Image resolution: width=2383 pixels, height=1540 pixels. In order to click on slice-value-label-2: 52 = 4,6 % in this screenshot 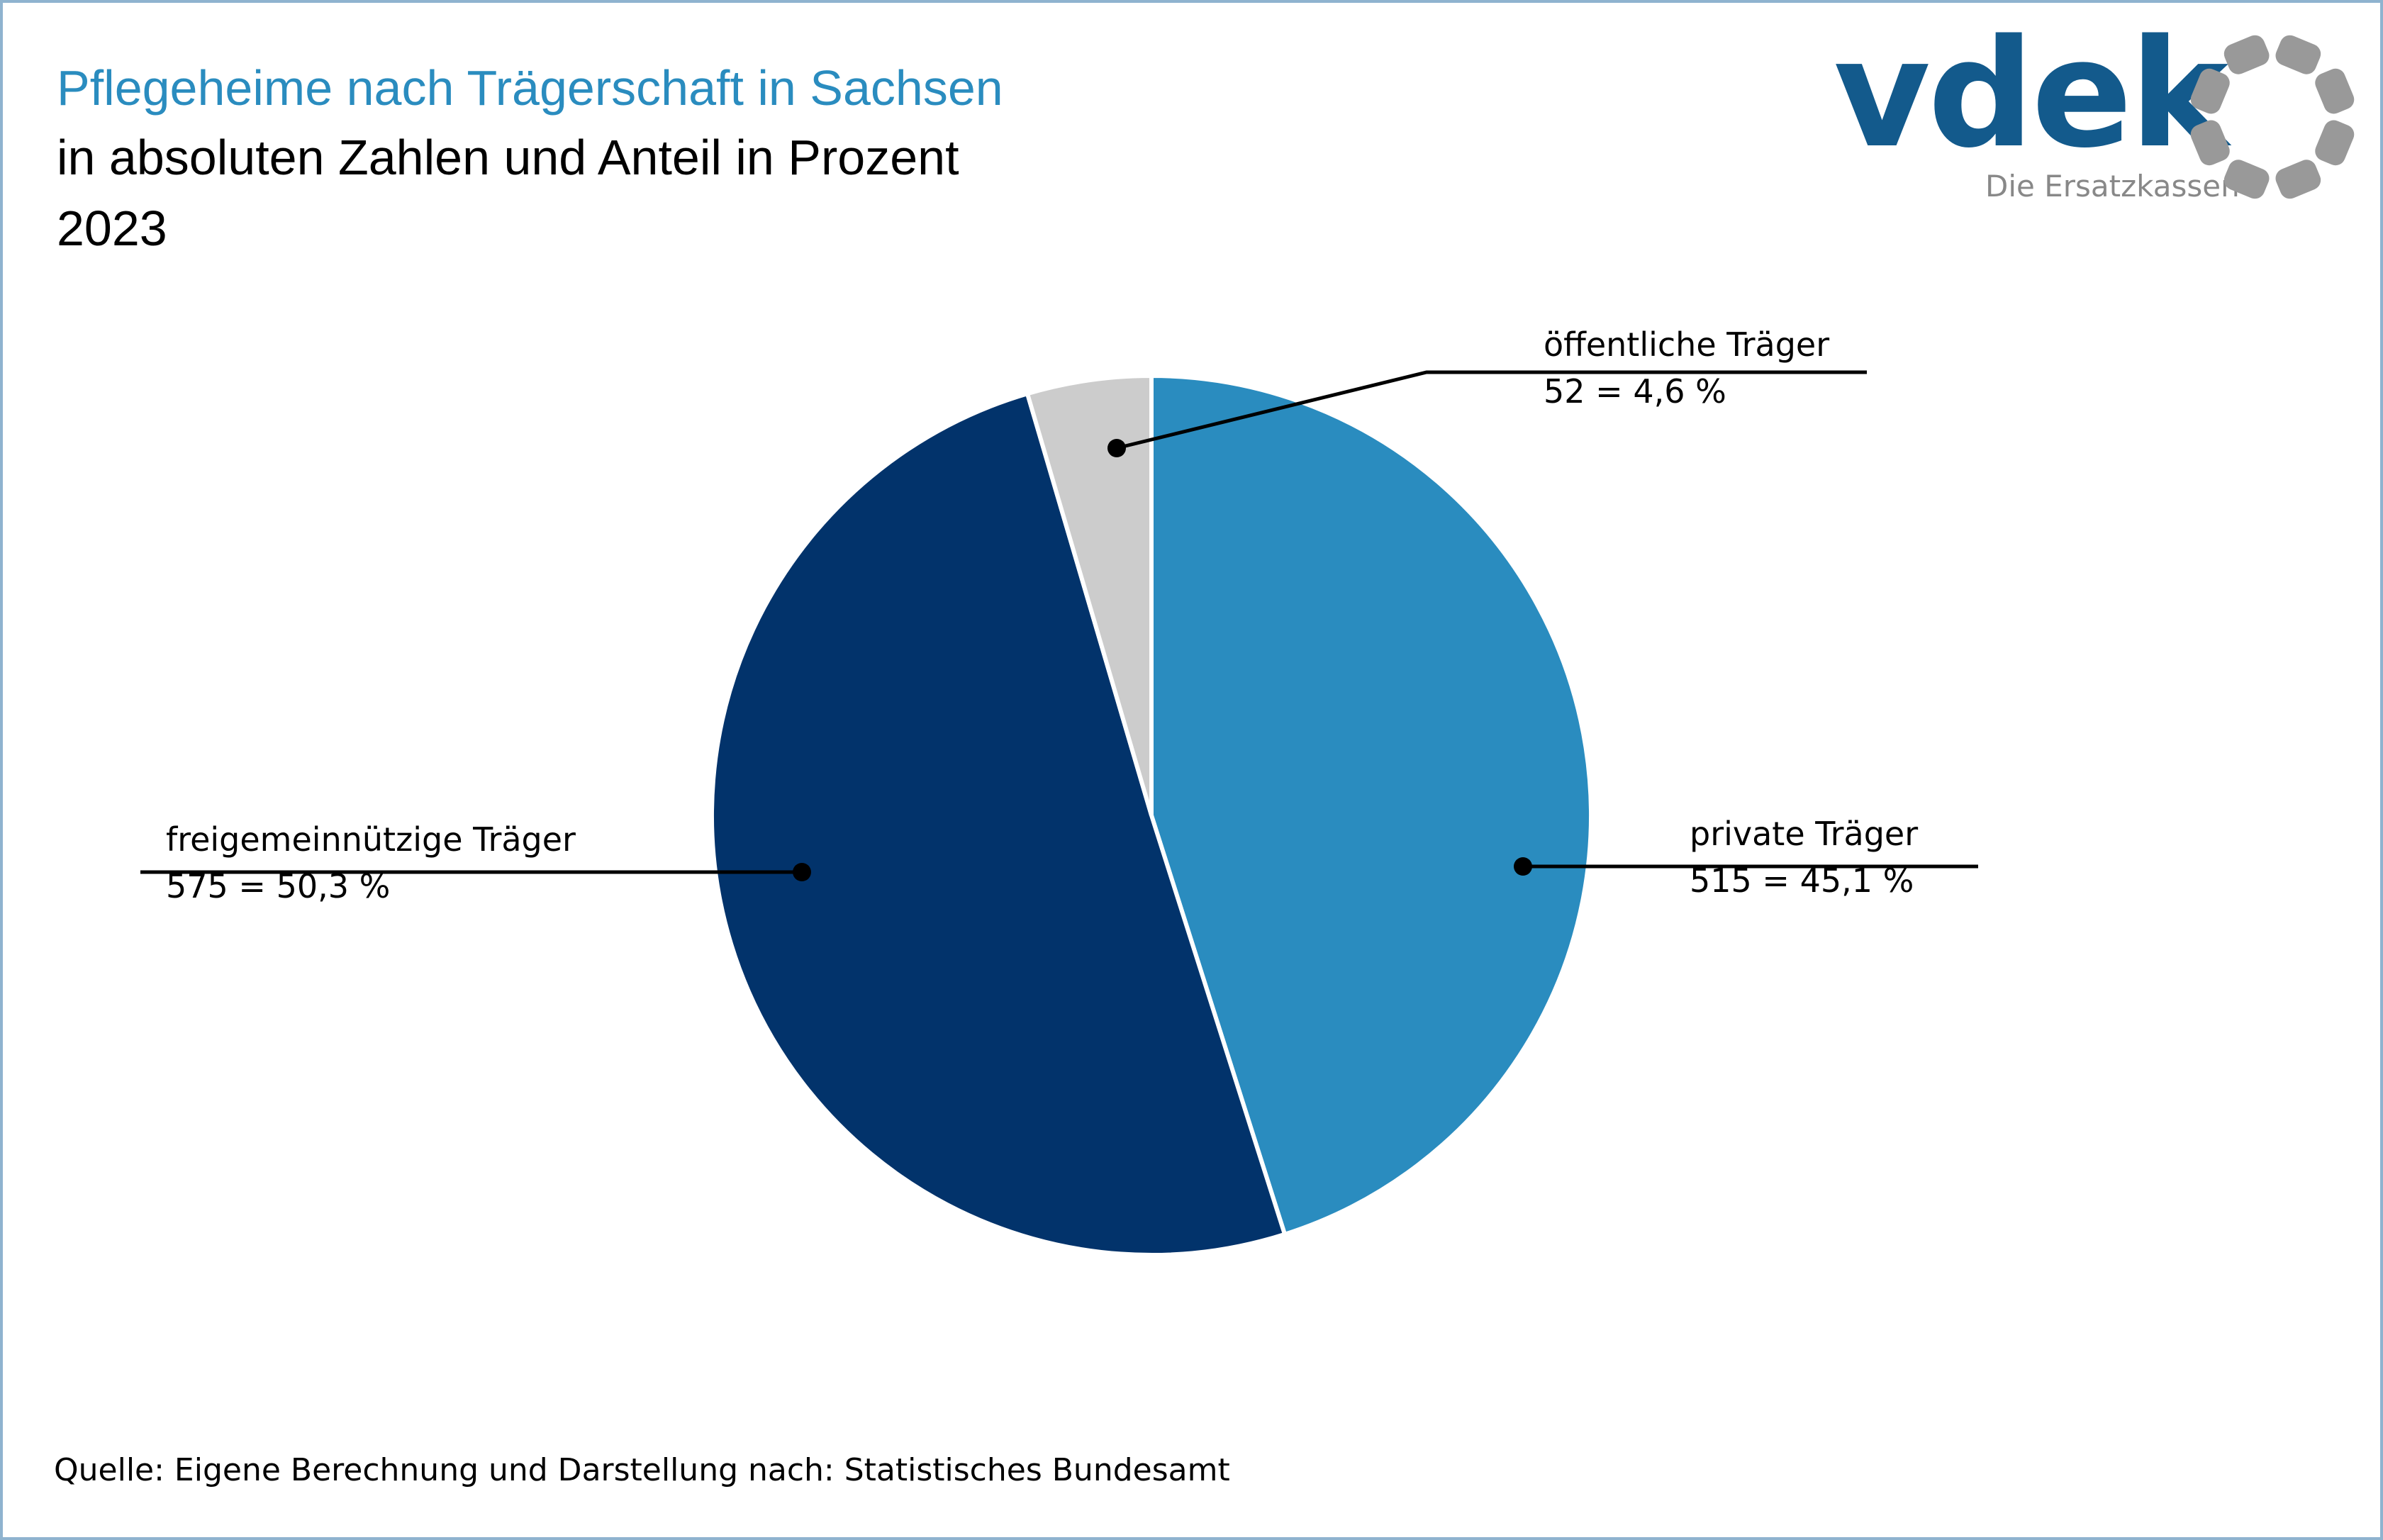, I will do `click(1635, 391)`.